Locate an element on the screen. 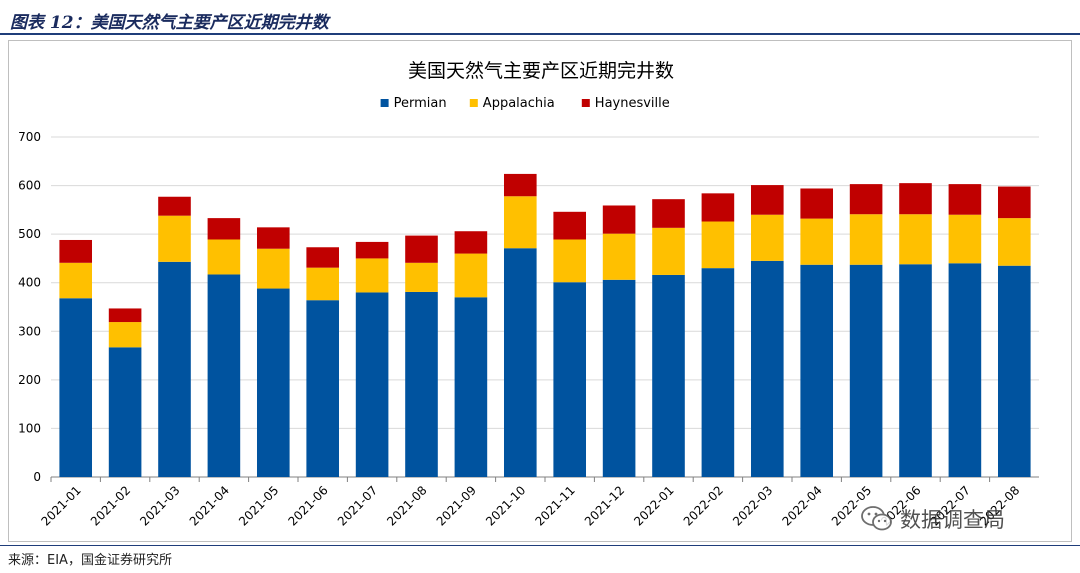 The width and height of the screenshot is (1080, 573). legend-swatch-permian is located at coordinates (384, 103).